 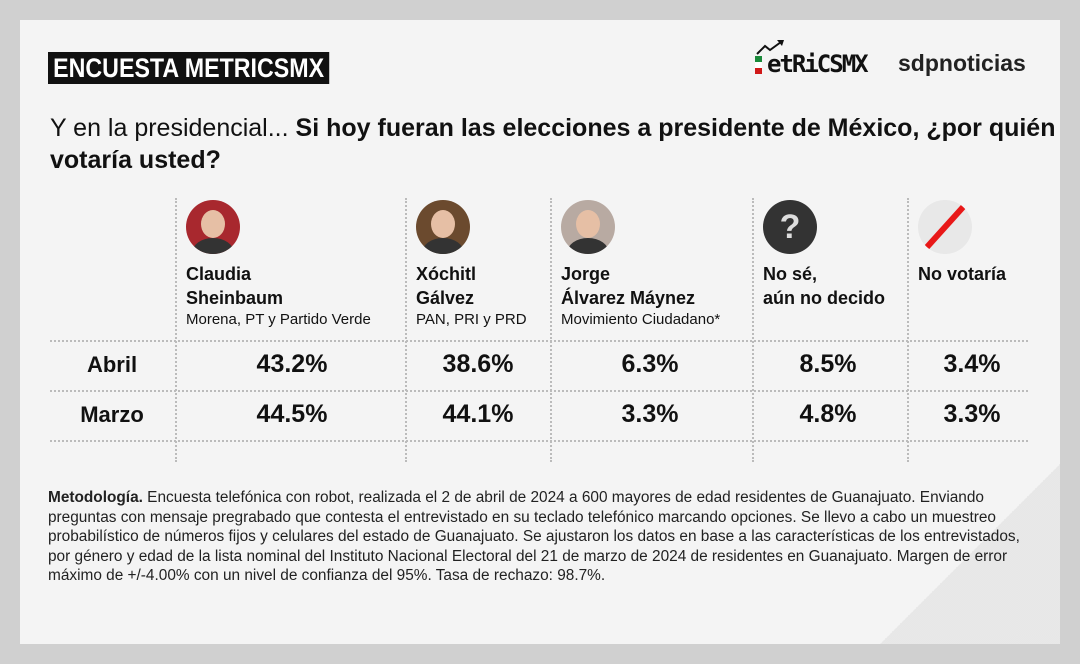 What do you see at coordinates (278, 319) in the screenshot?
I see `candidate-party: Morena, PT y Partido Verde` at bounding box center [278, 319].